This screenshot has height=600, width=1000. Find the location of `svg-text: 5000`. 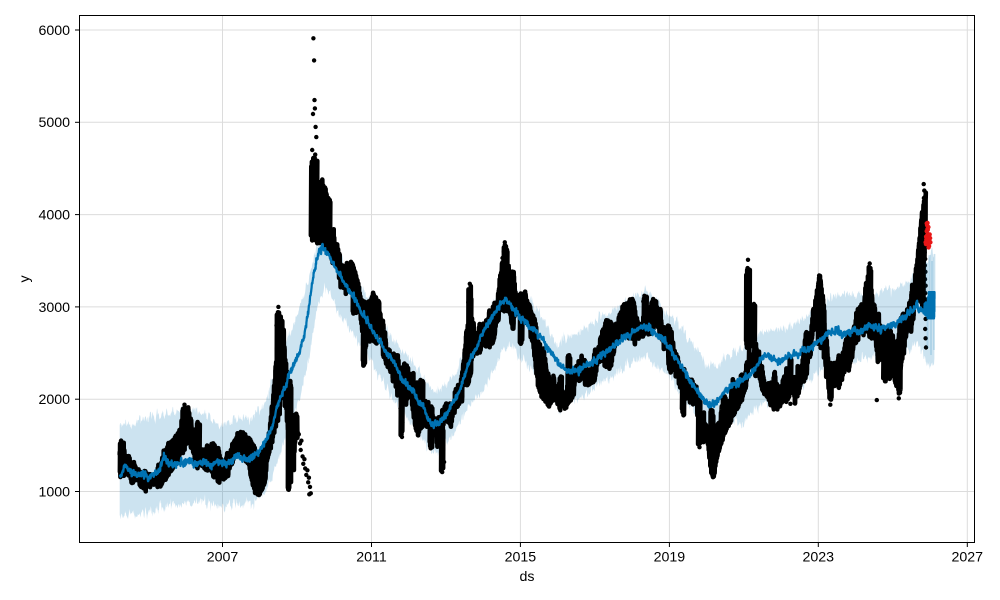

svg-text: 5000 is located at coordinates (54, 123).